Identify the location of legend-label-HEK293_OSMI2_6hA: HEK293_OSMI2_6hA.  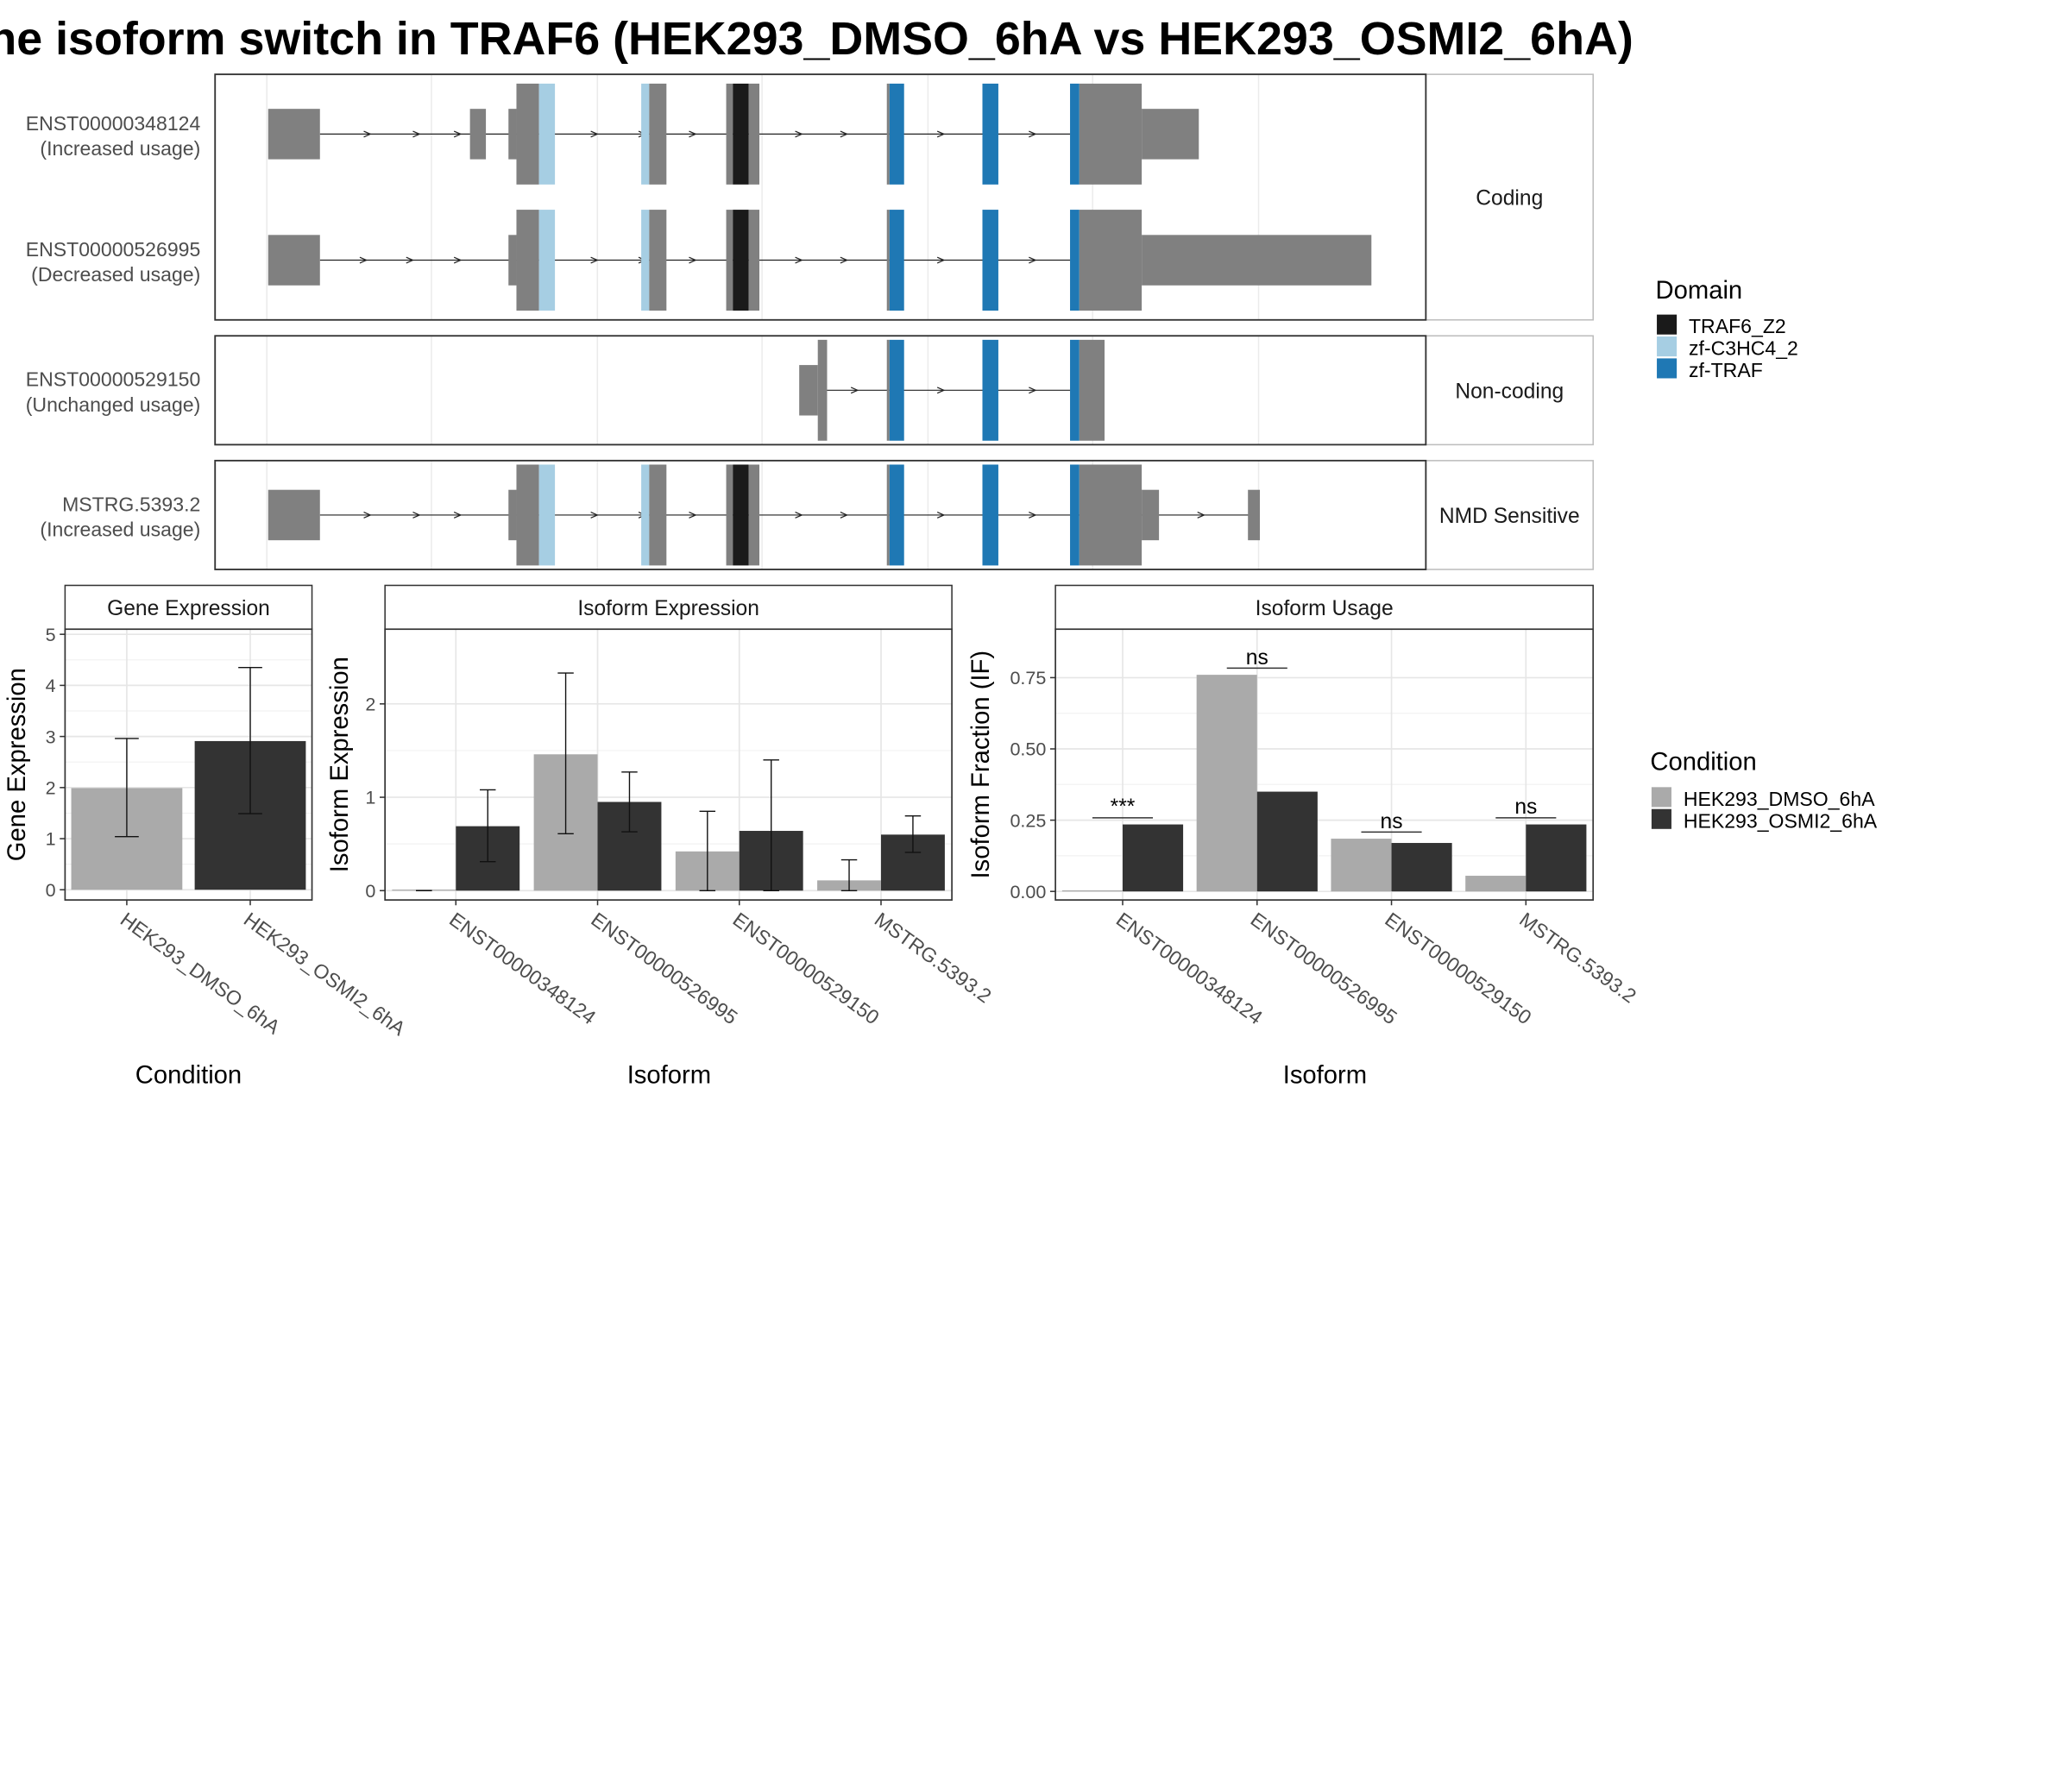
(1781, 821).